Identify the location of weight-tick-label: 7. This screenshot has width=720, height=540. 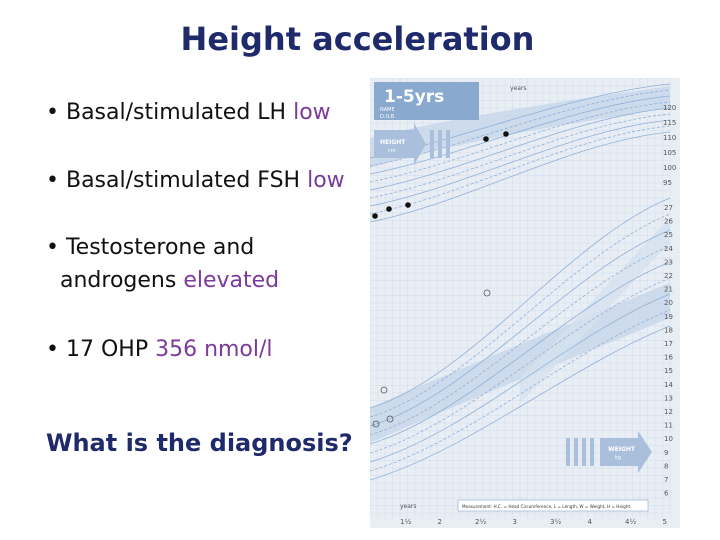
(666, 480).